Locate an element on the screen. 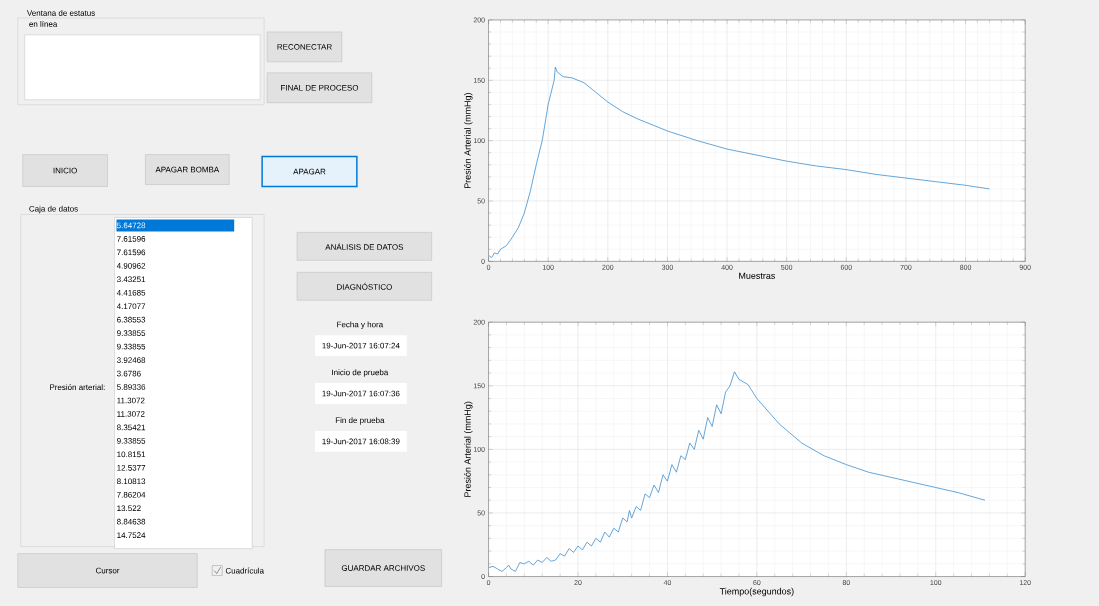 The image size is (1099, 606). x-axis-title: Muestras is located at coordinates (757, 275).